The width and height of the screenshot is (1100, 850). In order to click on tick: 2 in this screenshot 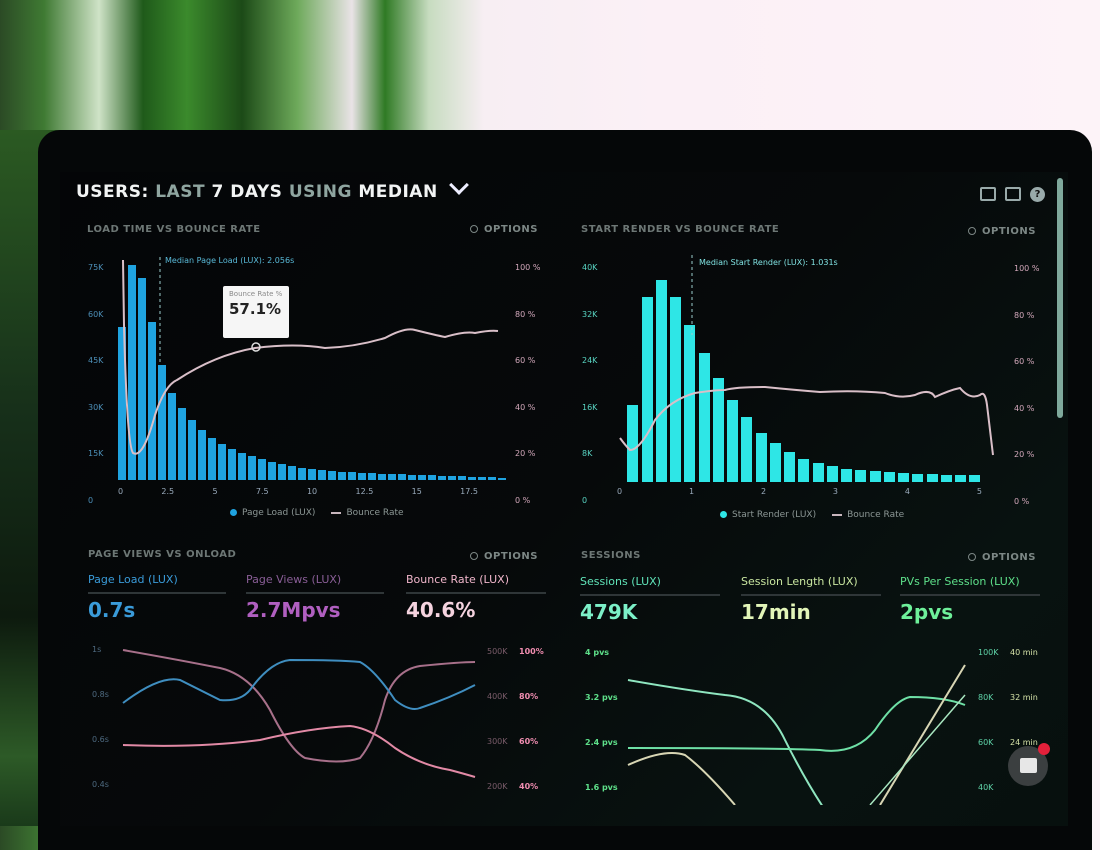, I will do `click(763, 491)`.